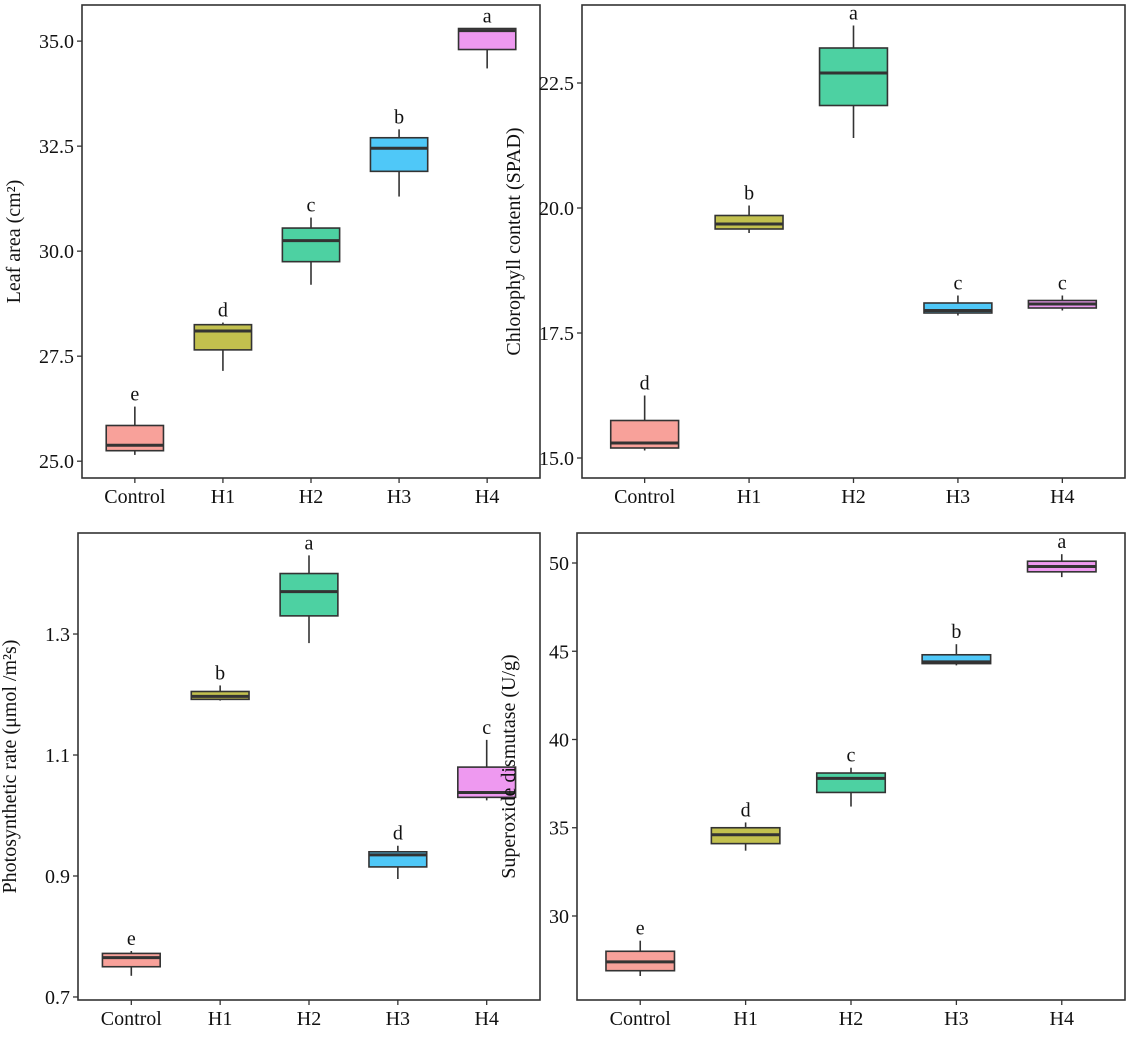 The width and height of the screenshot is (1134, 1064). Describe the element at coordinates (559, 564) in the screenshot. I see `y-tick-label: 50` at that location.